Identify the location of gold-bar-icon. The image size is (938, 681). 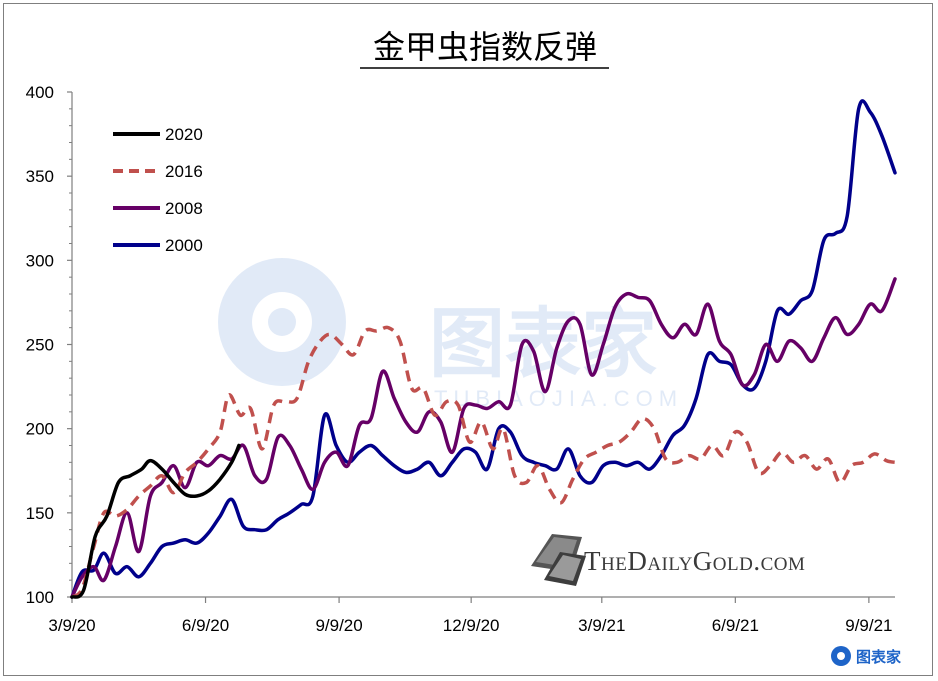
(558, 560).